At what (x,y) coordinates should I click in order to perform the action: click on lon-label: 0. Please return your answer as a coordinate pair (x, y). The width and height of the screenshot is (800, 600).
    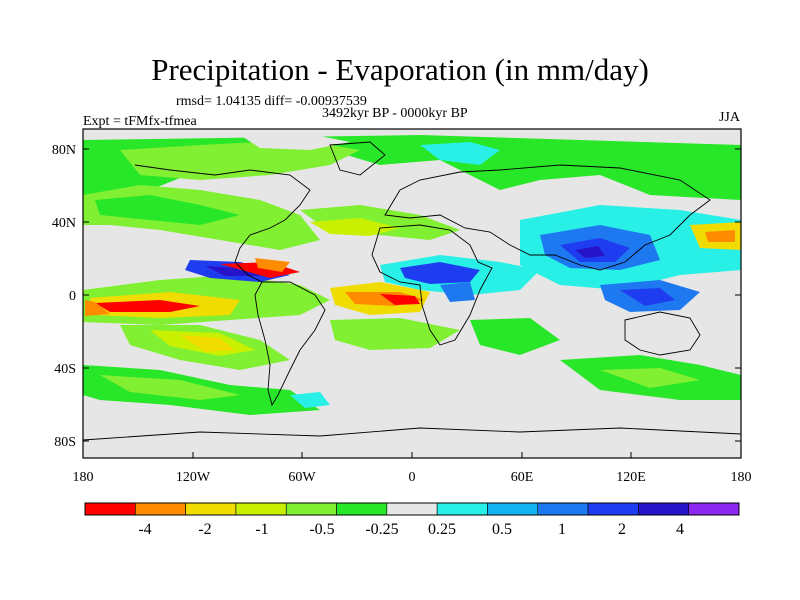
    Looking at the image, I should click on (412, 477).